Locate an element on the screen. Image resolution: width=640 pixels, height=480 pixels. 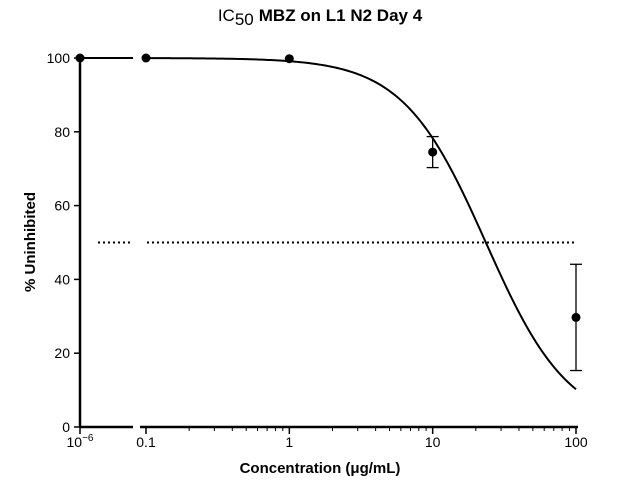
y-tick-label: 40 is located at coordinates (62, 279).